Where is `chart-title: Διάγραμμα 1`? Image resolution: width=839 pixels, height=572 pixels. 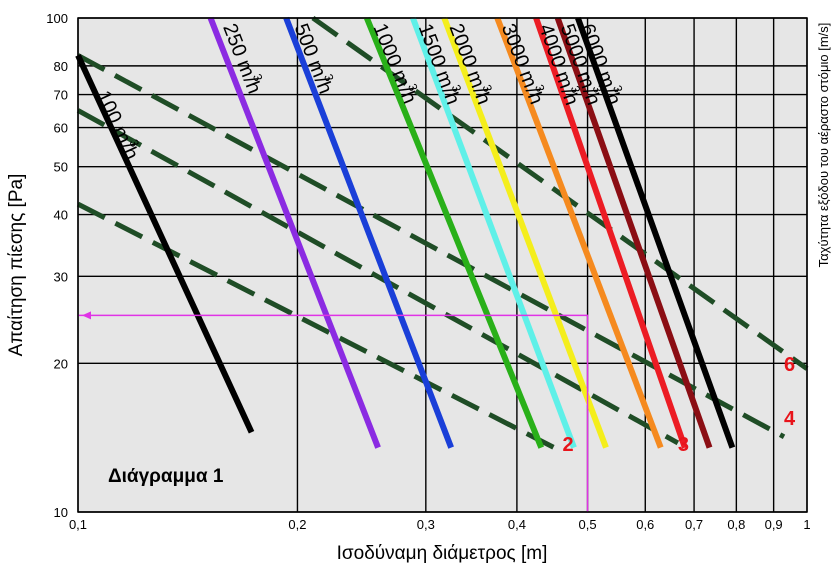 chart-title: Διάγραμμα 1 is located at coordinates (166, 476).